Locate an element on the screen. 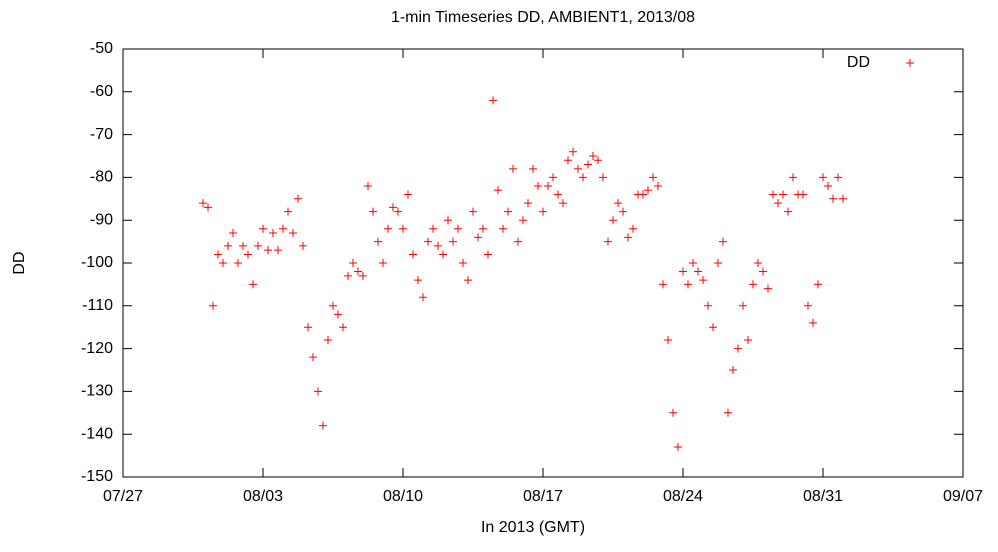 Image resolution: width=998 pixels, height=552 pixels. x-axis-label: In 2013 (GMT) is located at coordinates (533, 527).